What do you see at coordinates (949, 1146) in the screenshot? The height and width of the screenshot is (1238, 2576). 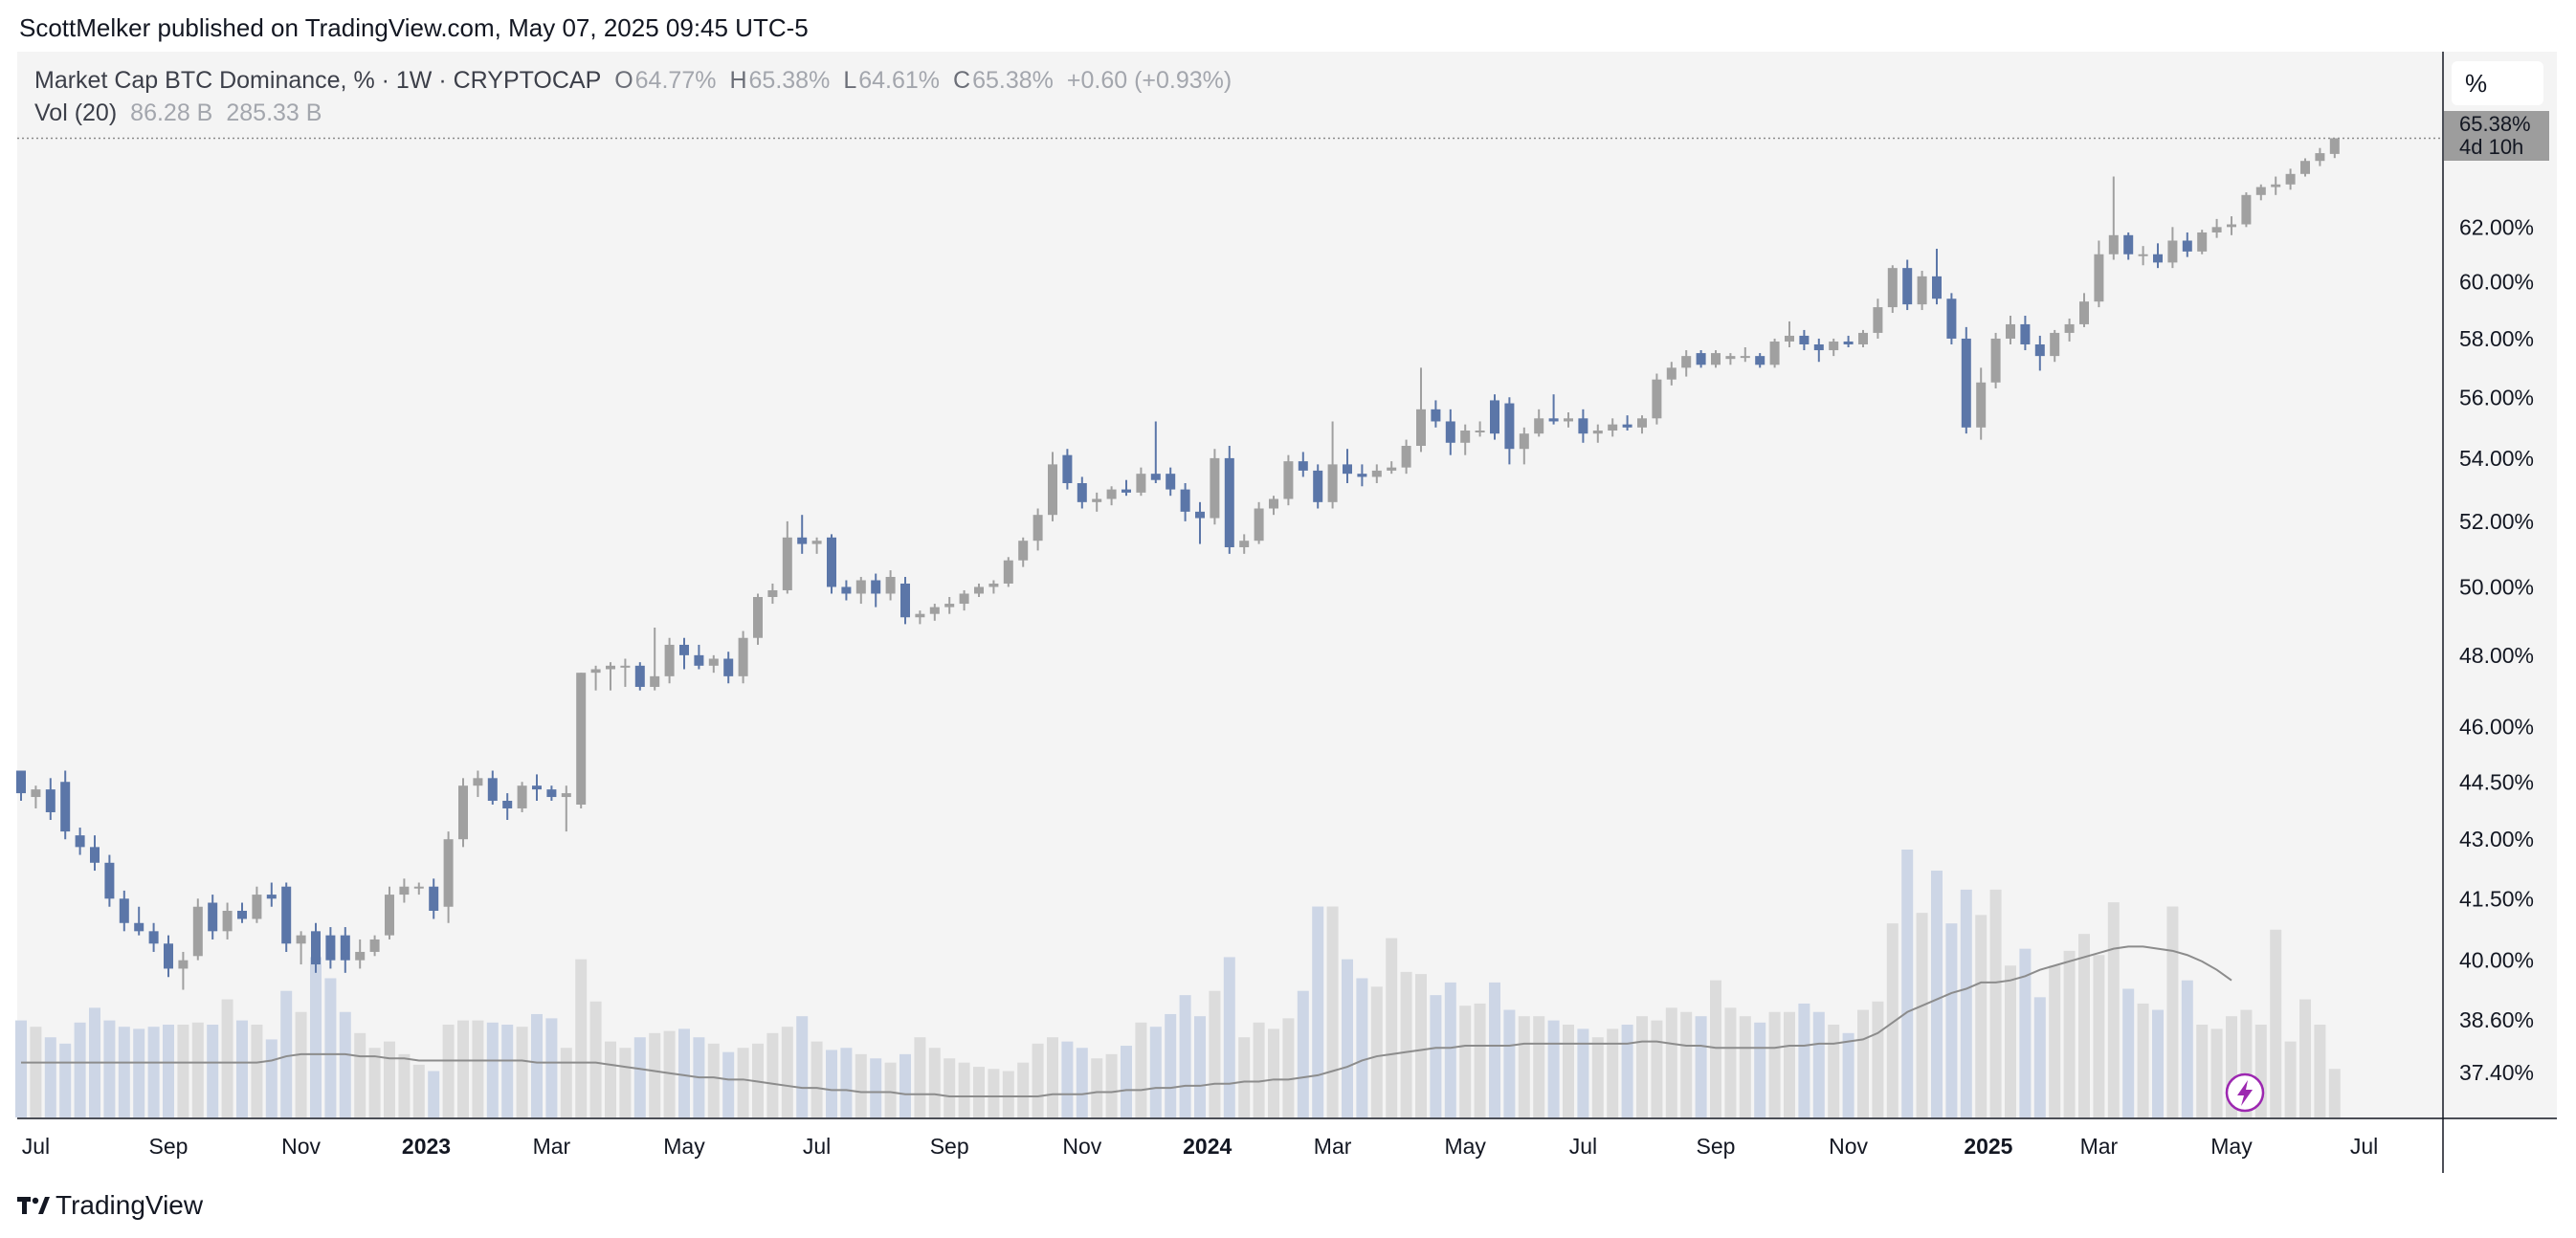 I see `x-tick-label: Sep` at bounding box center [949, 1146].